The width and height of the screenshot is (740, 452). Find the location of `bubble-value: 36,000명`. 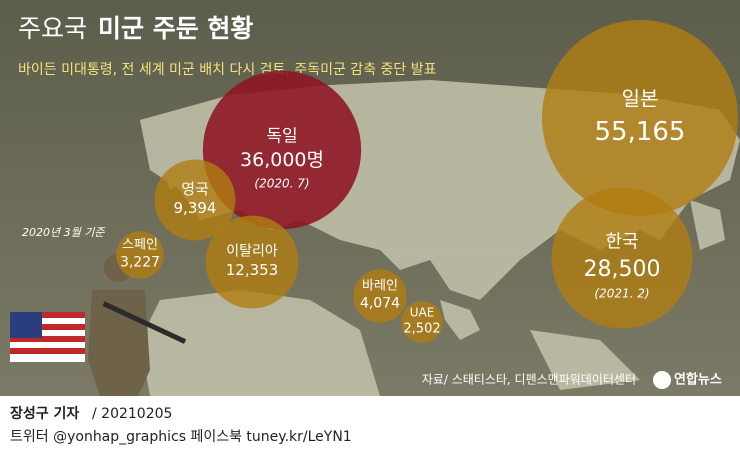

bubble-value: 36,000명 is located at coordinates (282, 160).